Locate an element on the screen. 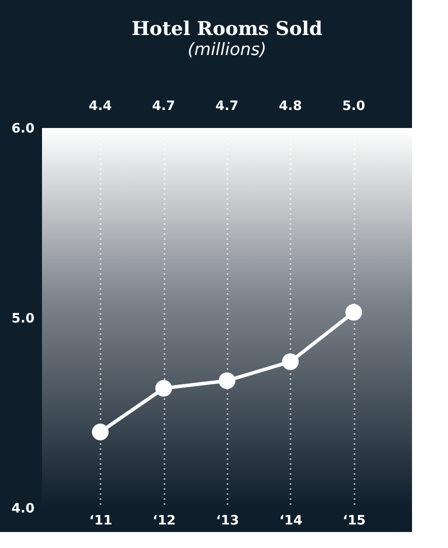 The width and height of the screenshot is (448, 548). x-tick-label: ‘13 is located at coordinates (228, 521).